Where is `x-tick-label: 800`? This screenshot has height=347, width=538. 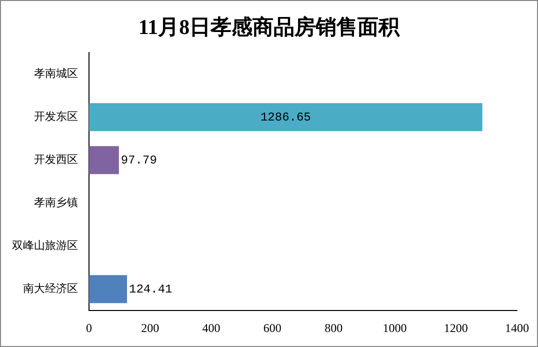
x-tick-label: 800 is located at coordinates (333, 327).